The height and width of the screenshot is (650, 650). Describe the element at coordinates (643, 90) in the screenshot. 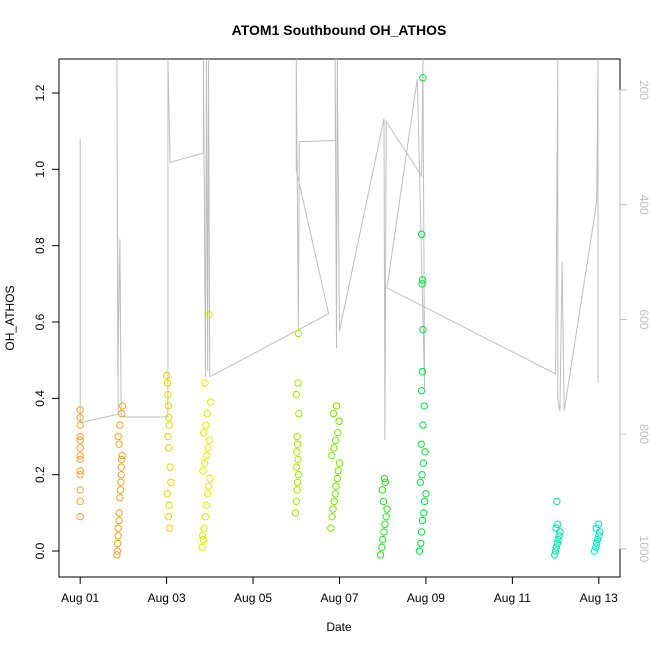

I see `y2-tick-label: 200` at that location.